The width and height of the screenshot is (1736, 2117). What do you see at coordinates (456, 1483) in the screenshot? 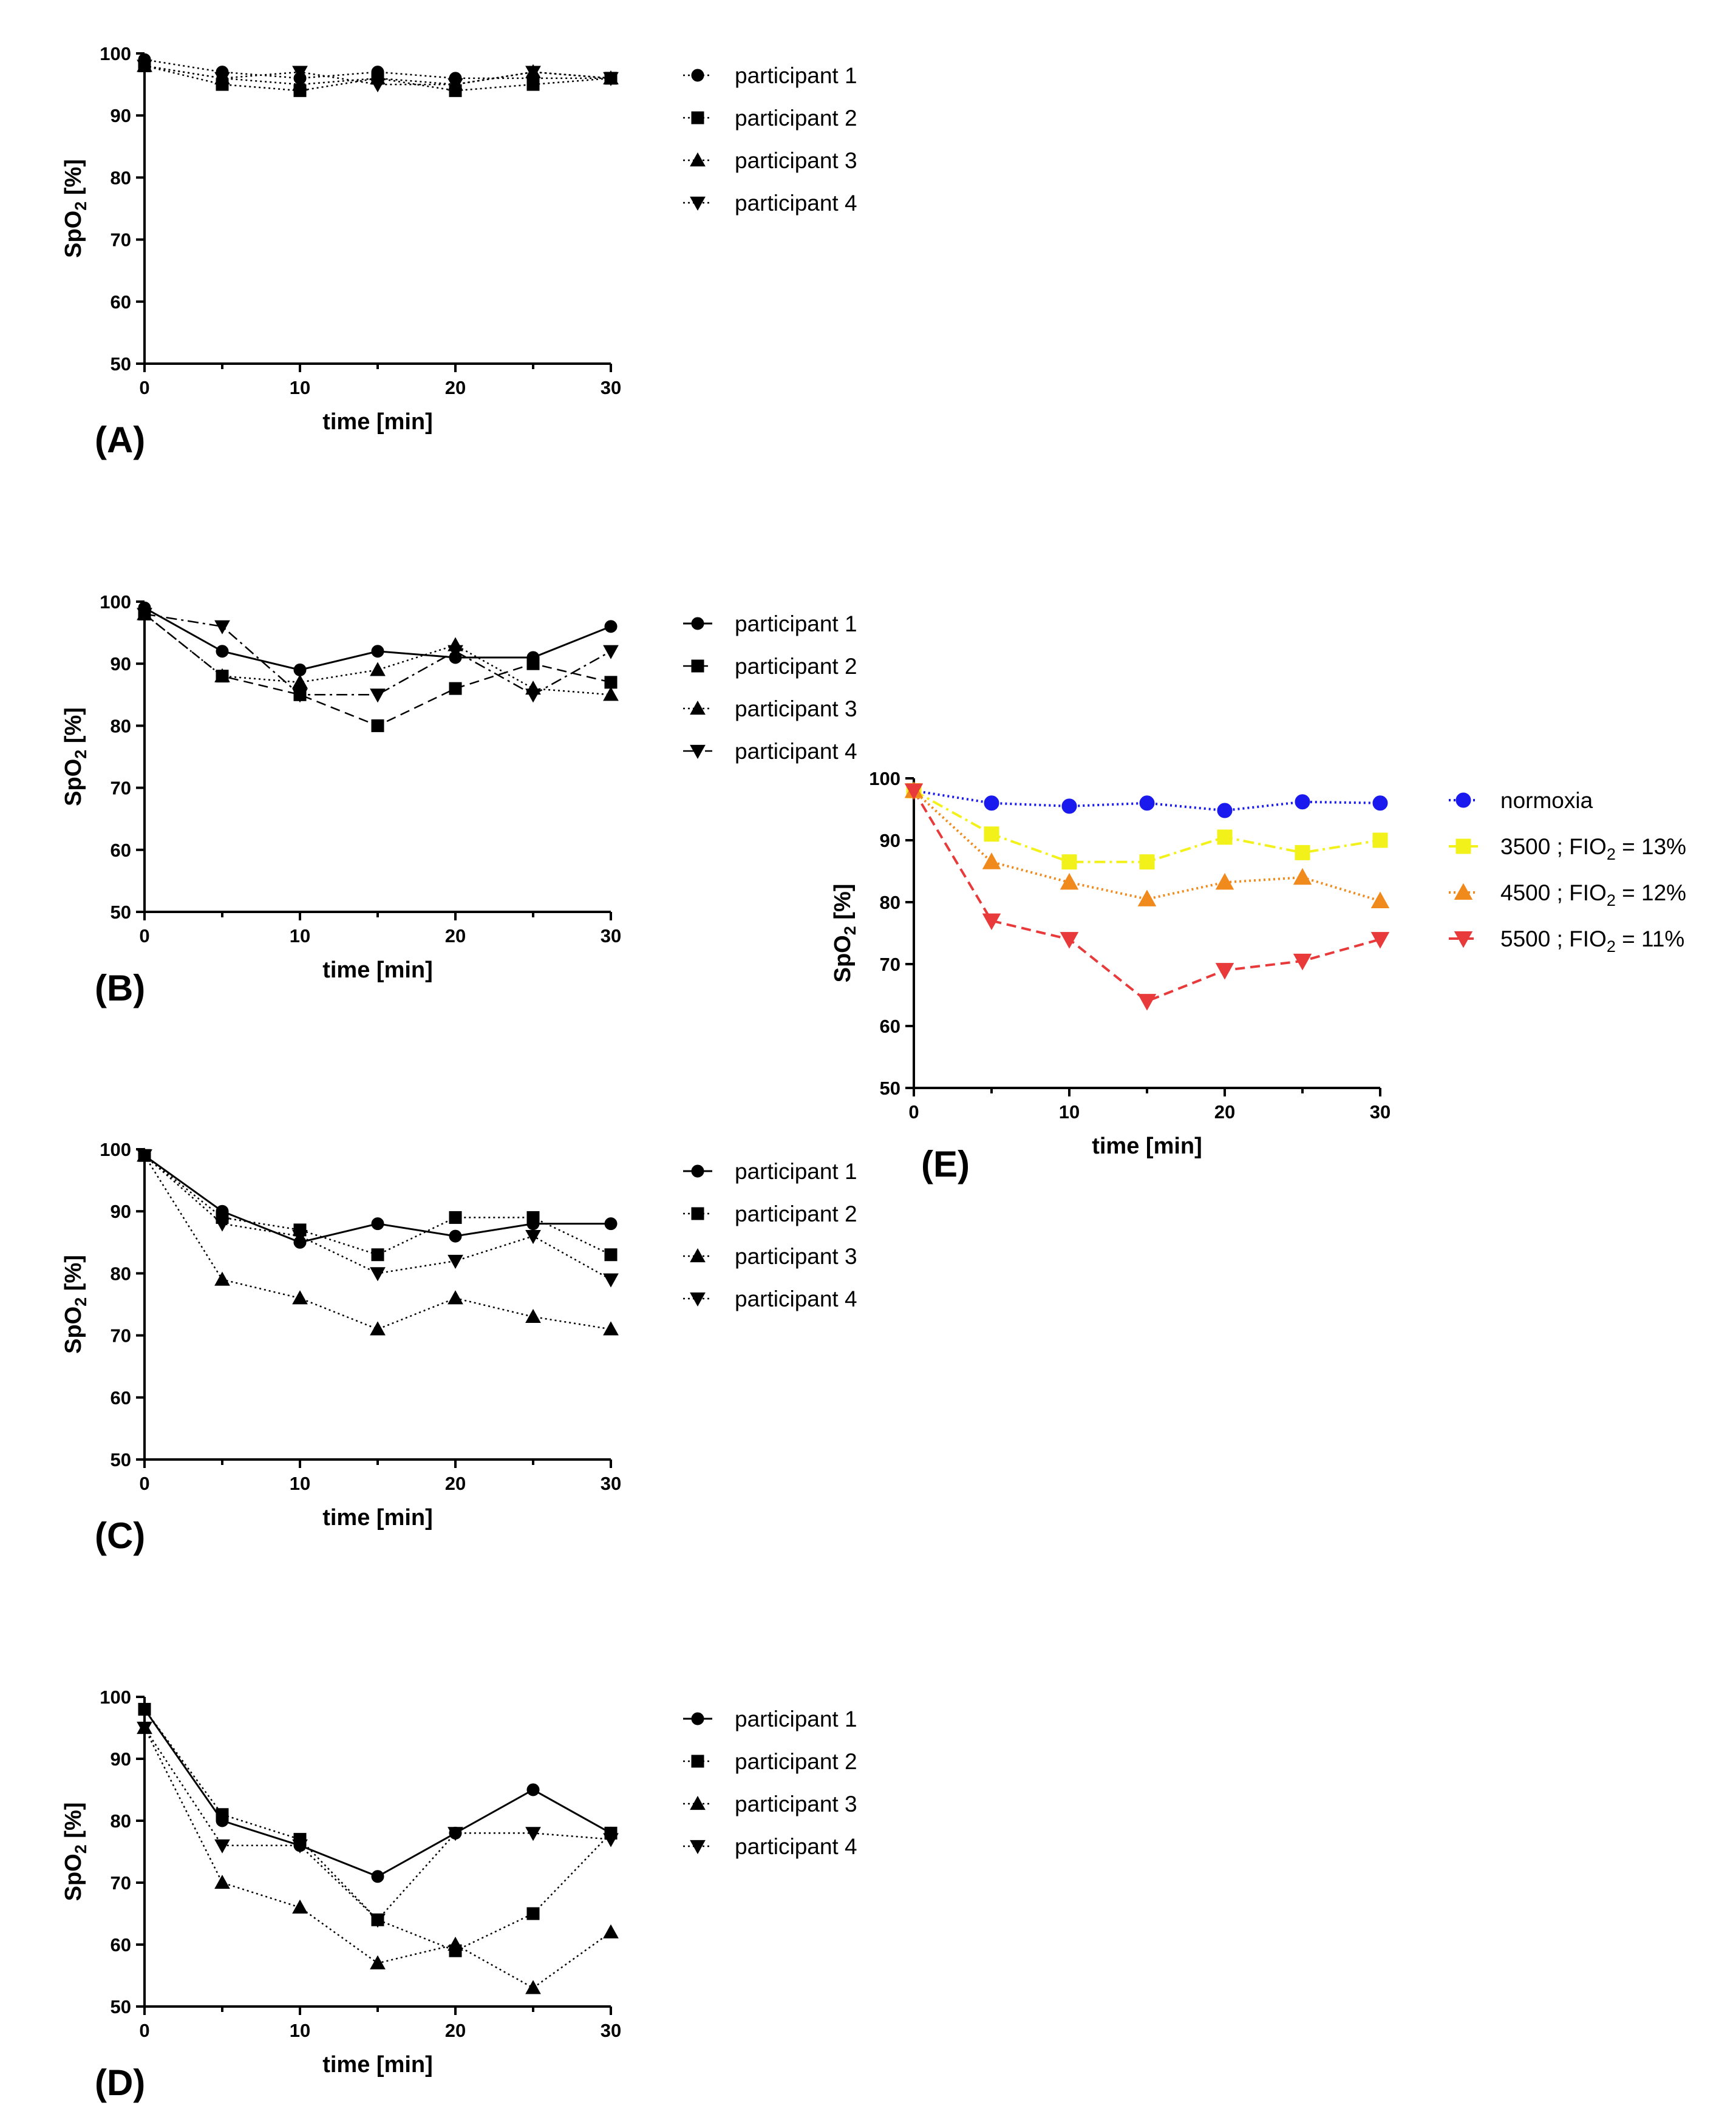
I see `x-tick-label: 20` at bounding box center [456, 1483].